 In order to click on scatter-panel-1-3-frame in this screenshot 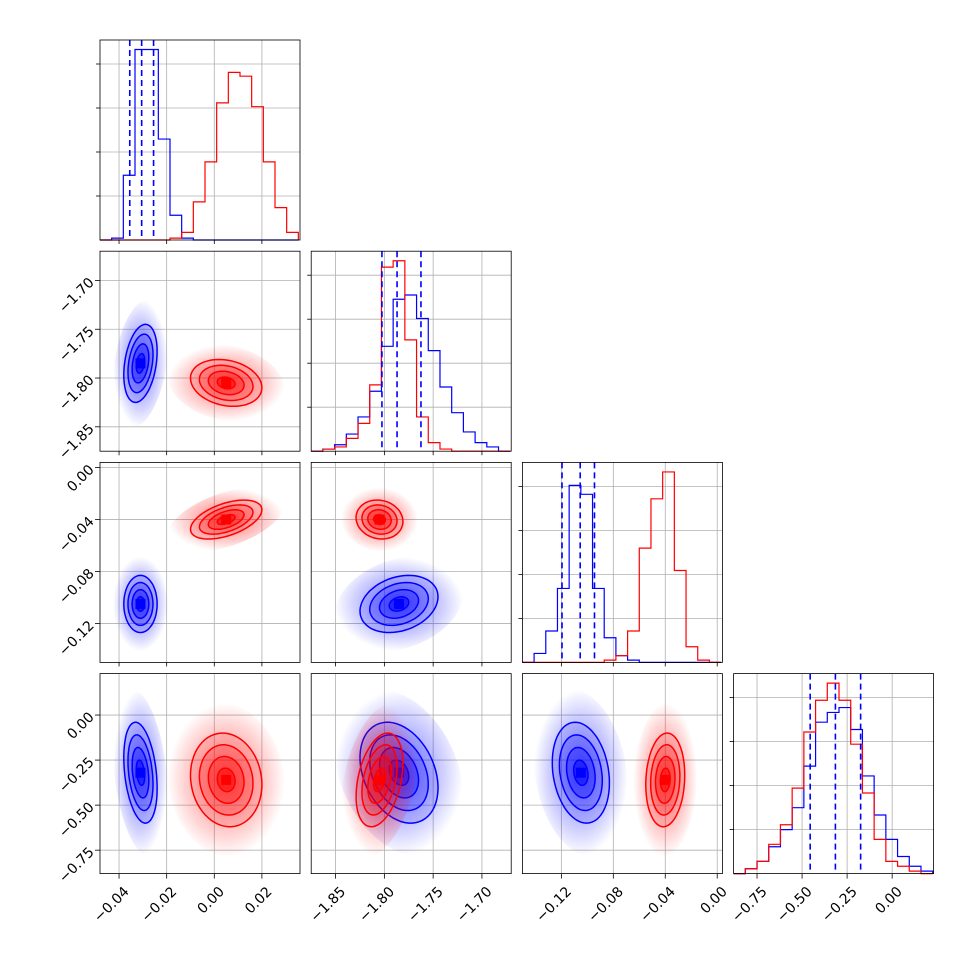, I will do `click(411, 773)`.